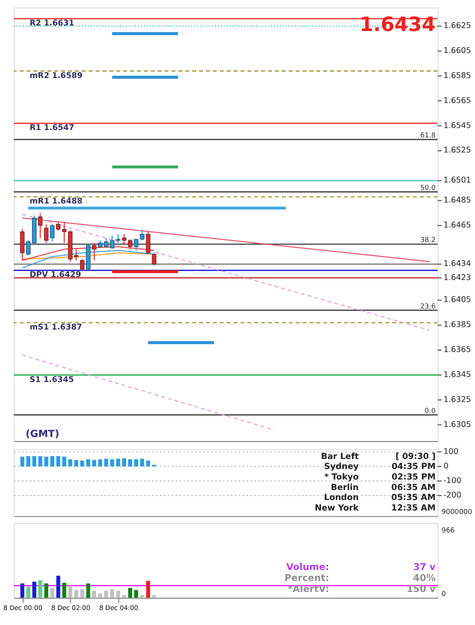  What do you see at coordinates (457, 75) in the screenshot?
I see `y-tick-label: 1.6585` at bounding box center [457, 75].